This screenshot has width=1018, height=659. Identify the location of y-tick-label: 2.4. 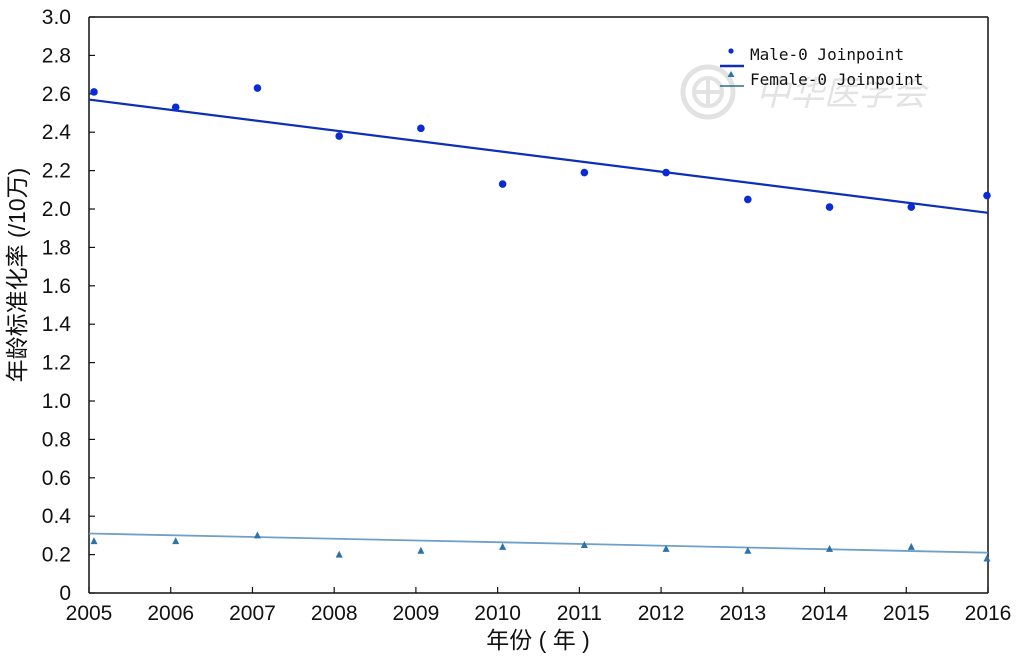
(57, 132).